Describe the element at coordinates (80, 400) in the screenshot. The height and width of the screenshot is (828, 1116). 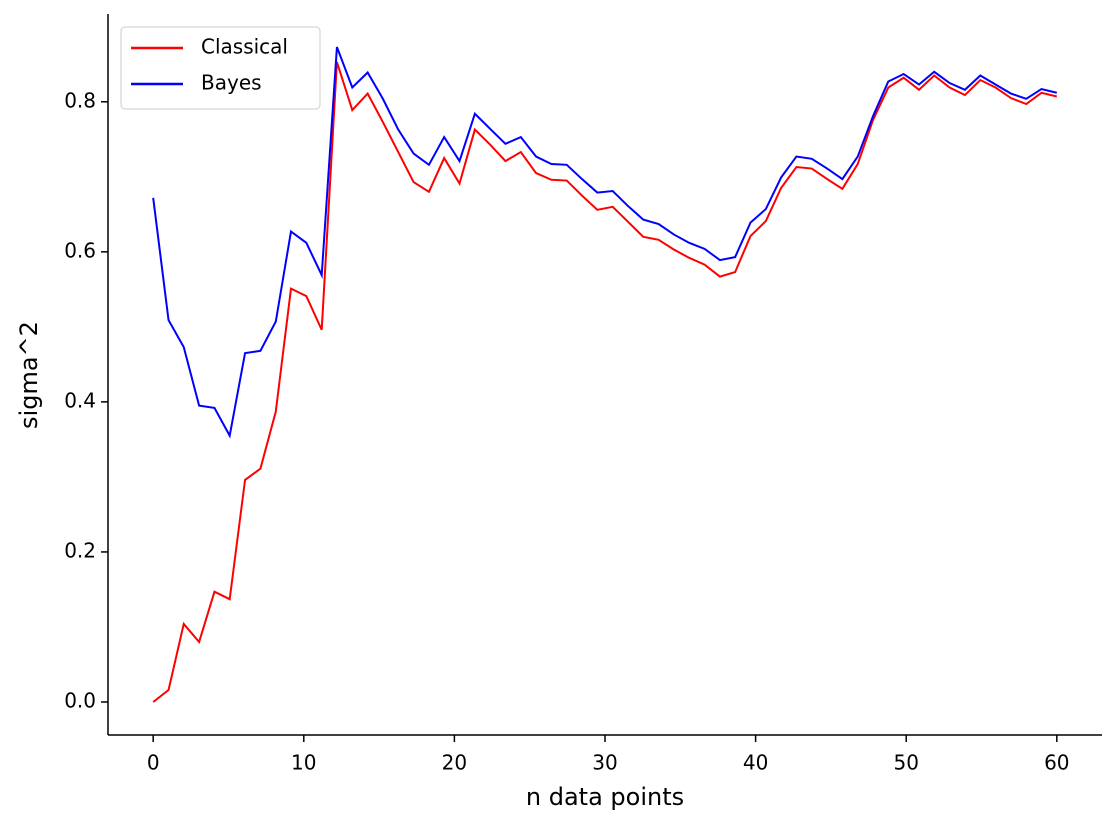
I see `y-tick-label: 0.4` at that location.